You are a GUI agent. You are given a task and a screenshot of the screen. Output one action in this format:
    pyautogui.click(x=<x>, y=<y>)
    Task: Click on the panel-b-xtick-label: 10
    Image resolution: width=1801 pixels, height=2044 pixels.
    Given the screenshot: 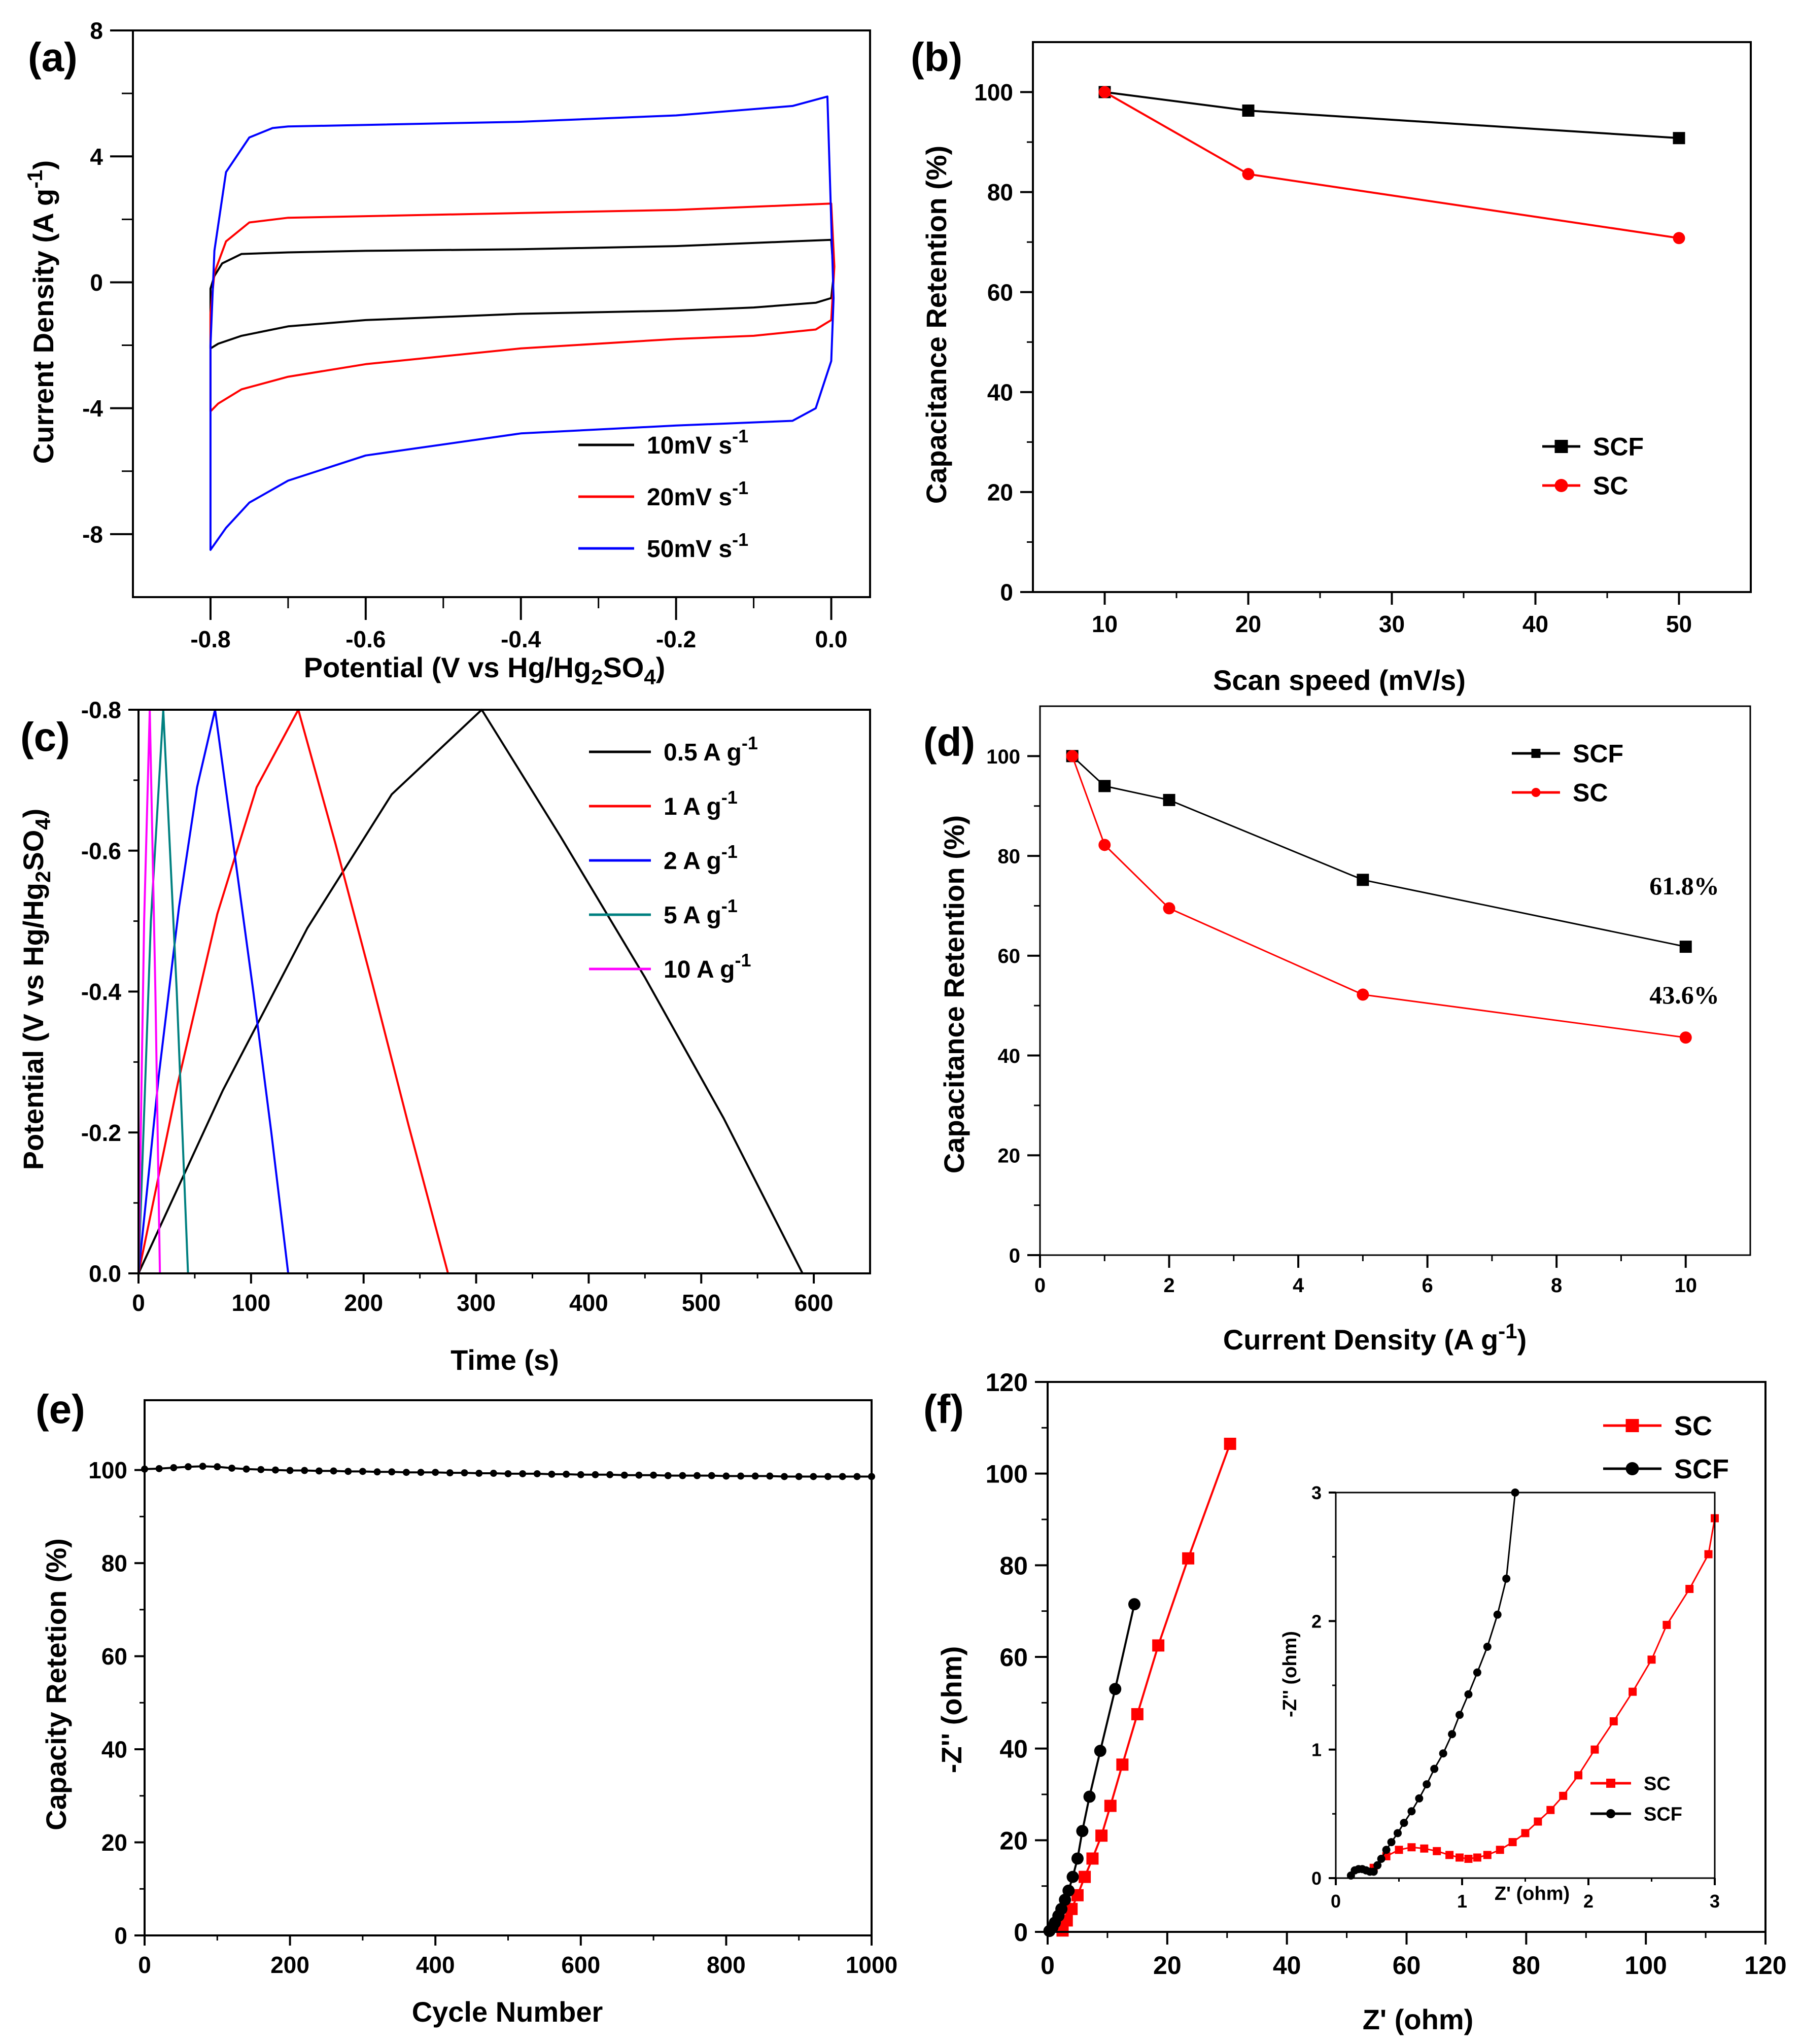 What is the action you would take?
    pyautogui.click(x=1105, y=624)
    